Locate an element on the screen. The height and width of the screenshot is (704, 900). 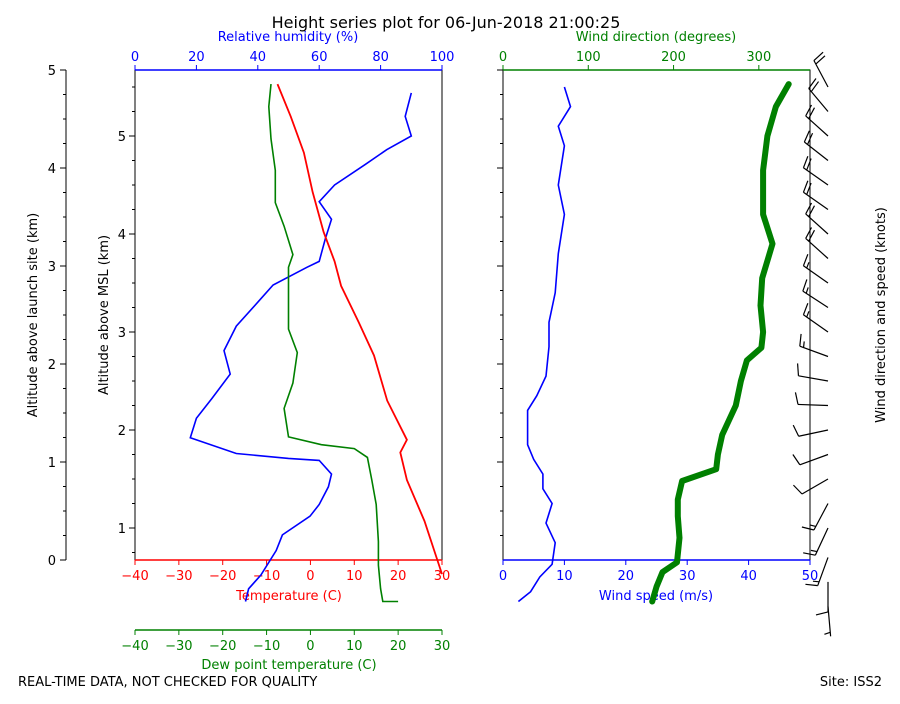
wind-direction-tick-label: 0 is located at coordinates (503, 57).